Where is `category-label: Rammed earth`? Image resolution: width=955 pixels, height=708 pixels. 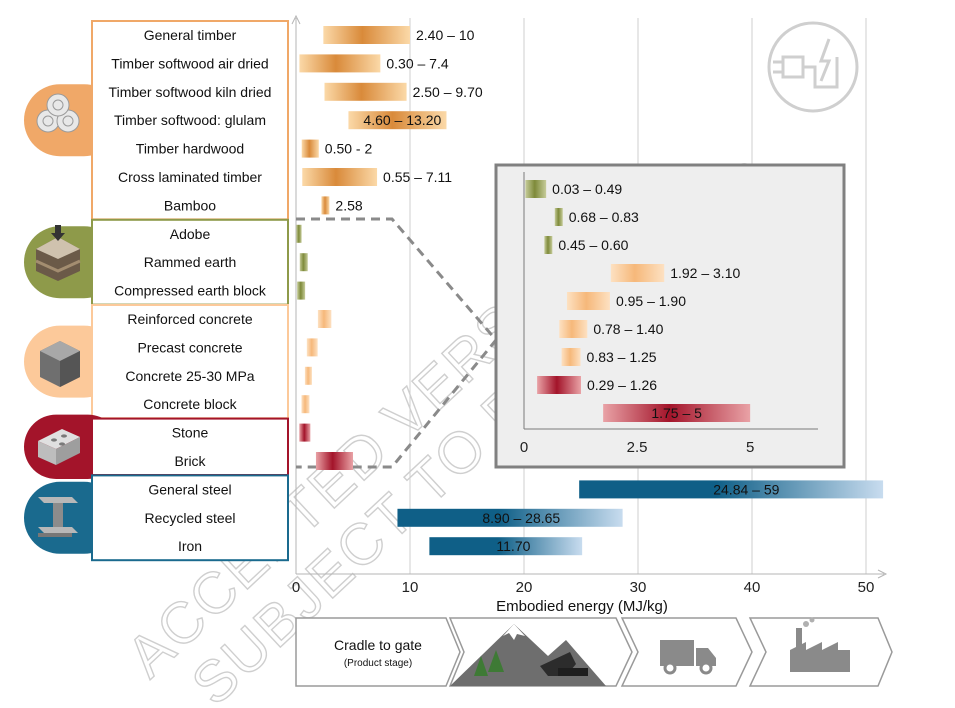 category-label: Rammed earth is located at coordinates (190, 262).